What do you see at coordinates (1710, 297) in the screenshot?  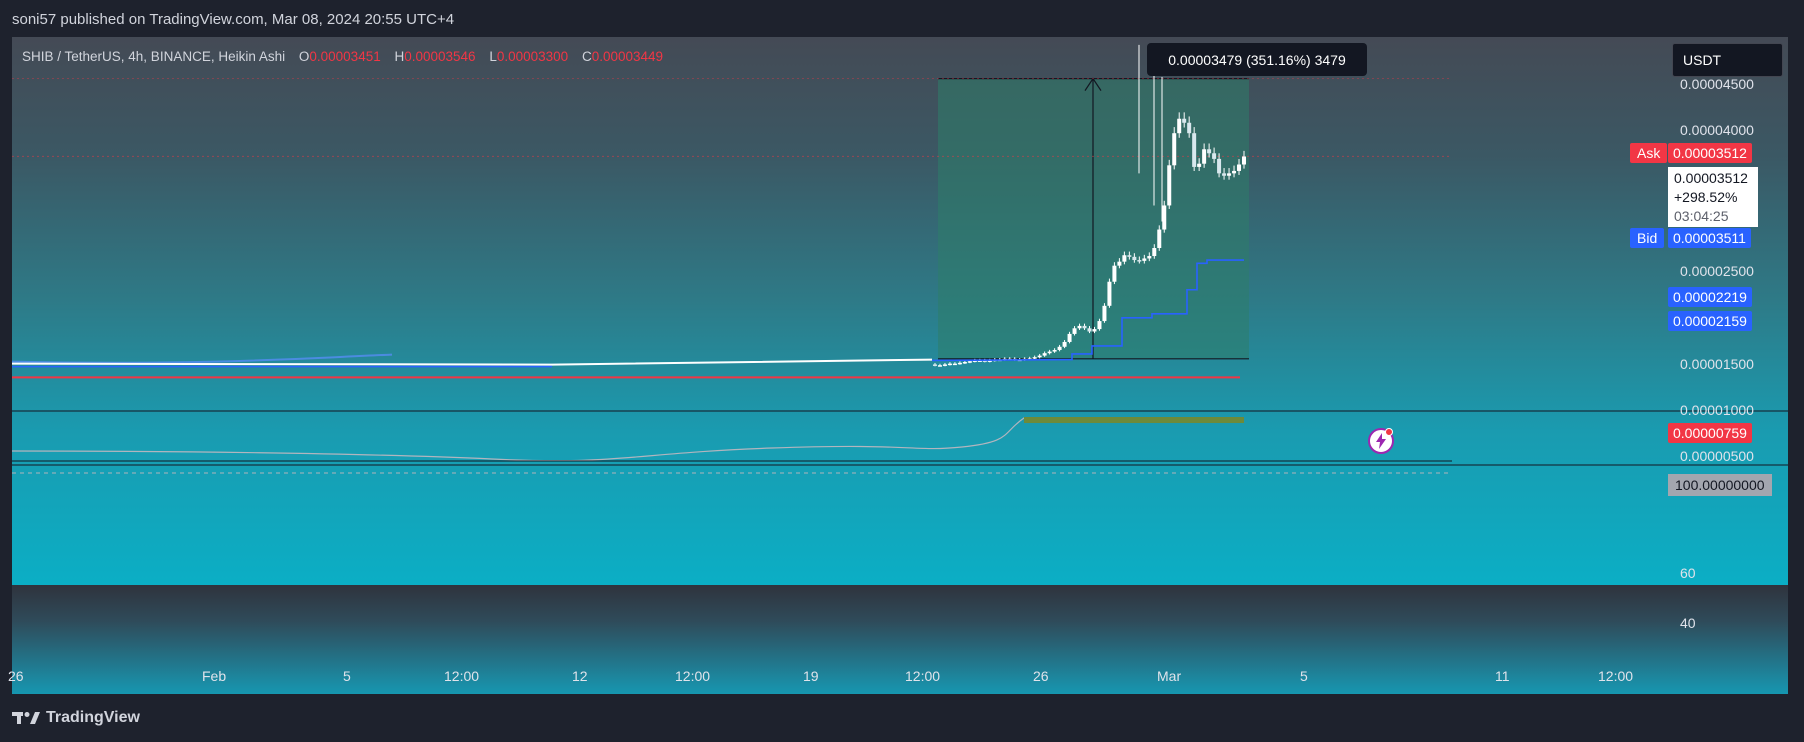 I see `ma-upper-label: 0.00002219` at bounding box center [1710, 297].